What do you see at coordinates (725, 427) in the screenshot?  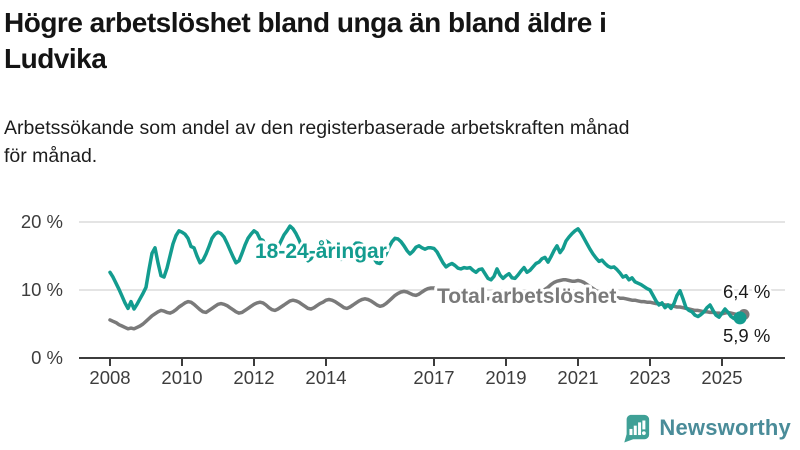 I see `brand-name: Newsworthy` at bounding box center [725, 427].